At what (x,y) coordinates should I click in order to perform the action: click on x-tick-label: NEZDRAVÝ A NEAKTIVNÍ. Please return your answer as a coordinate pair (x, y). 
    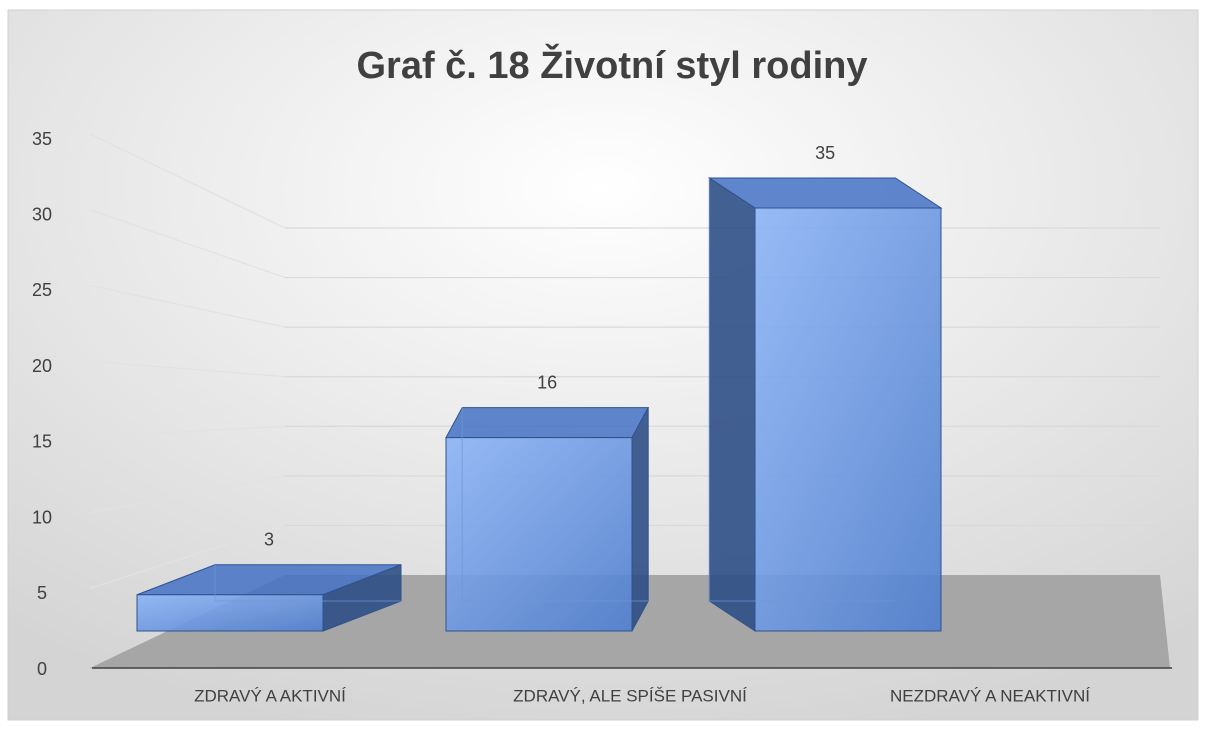
    Looking at the image, I should click on (990, 695).